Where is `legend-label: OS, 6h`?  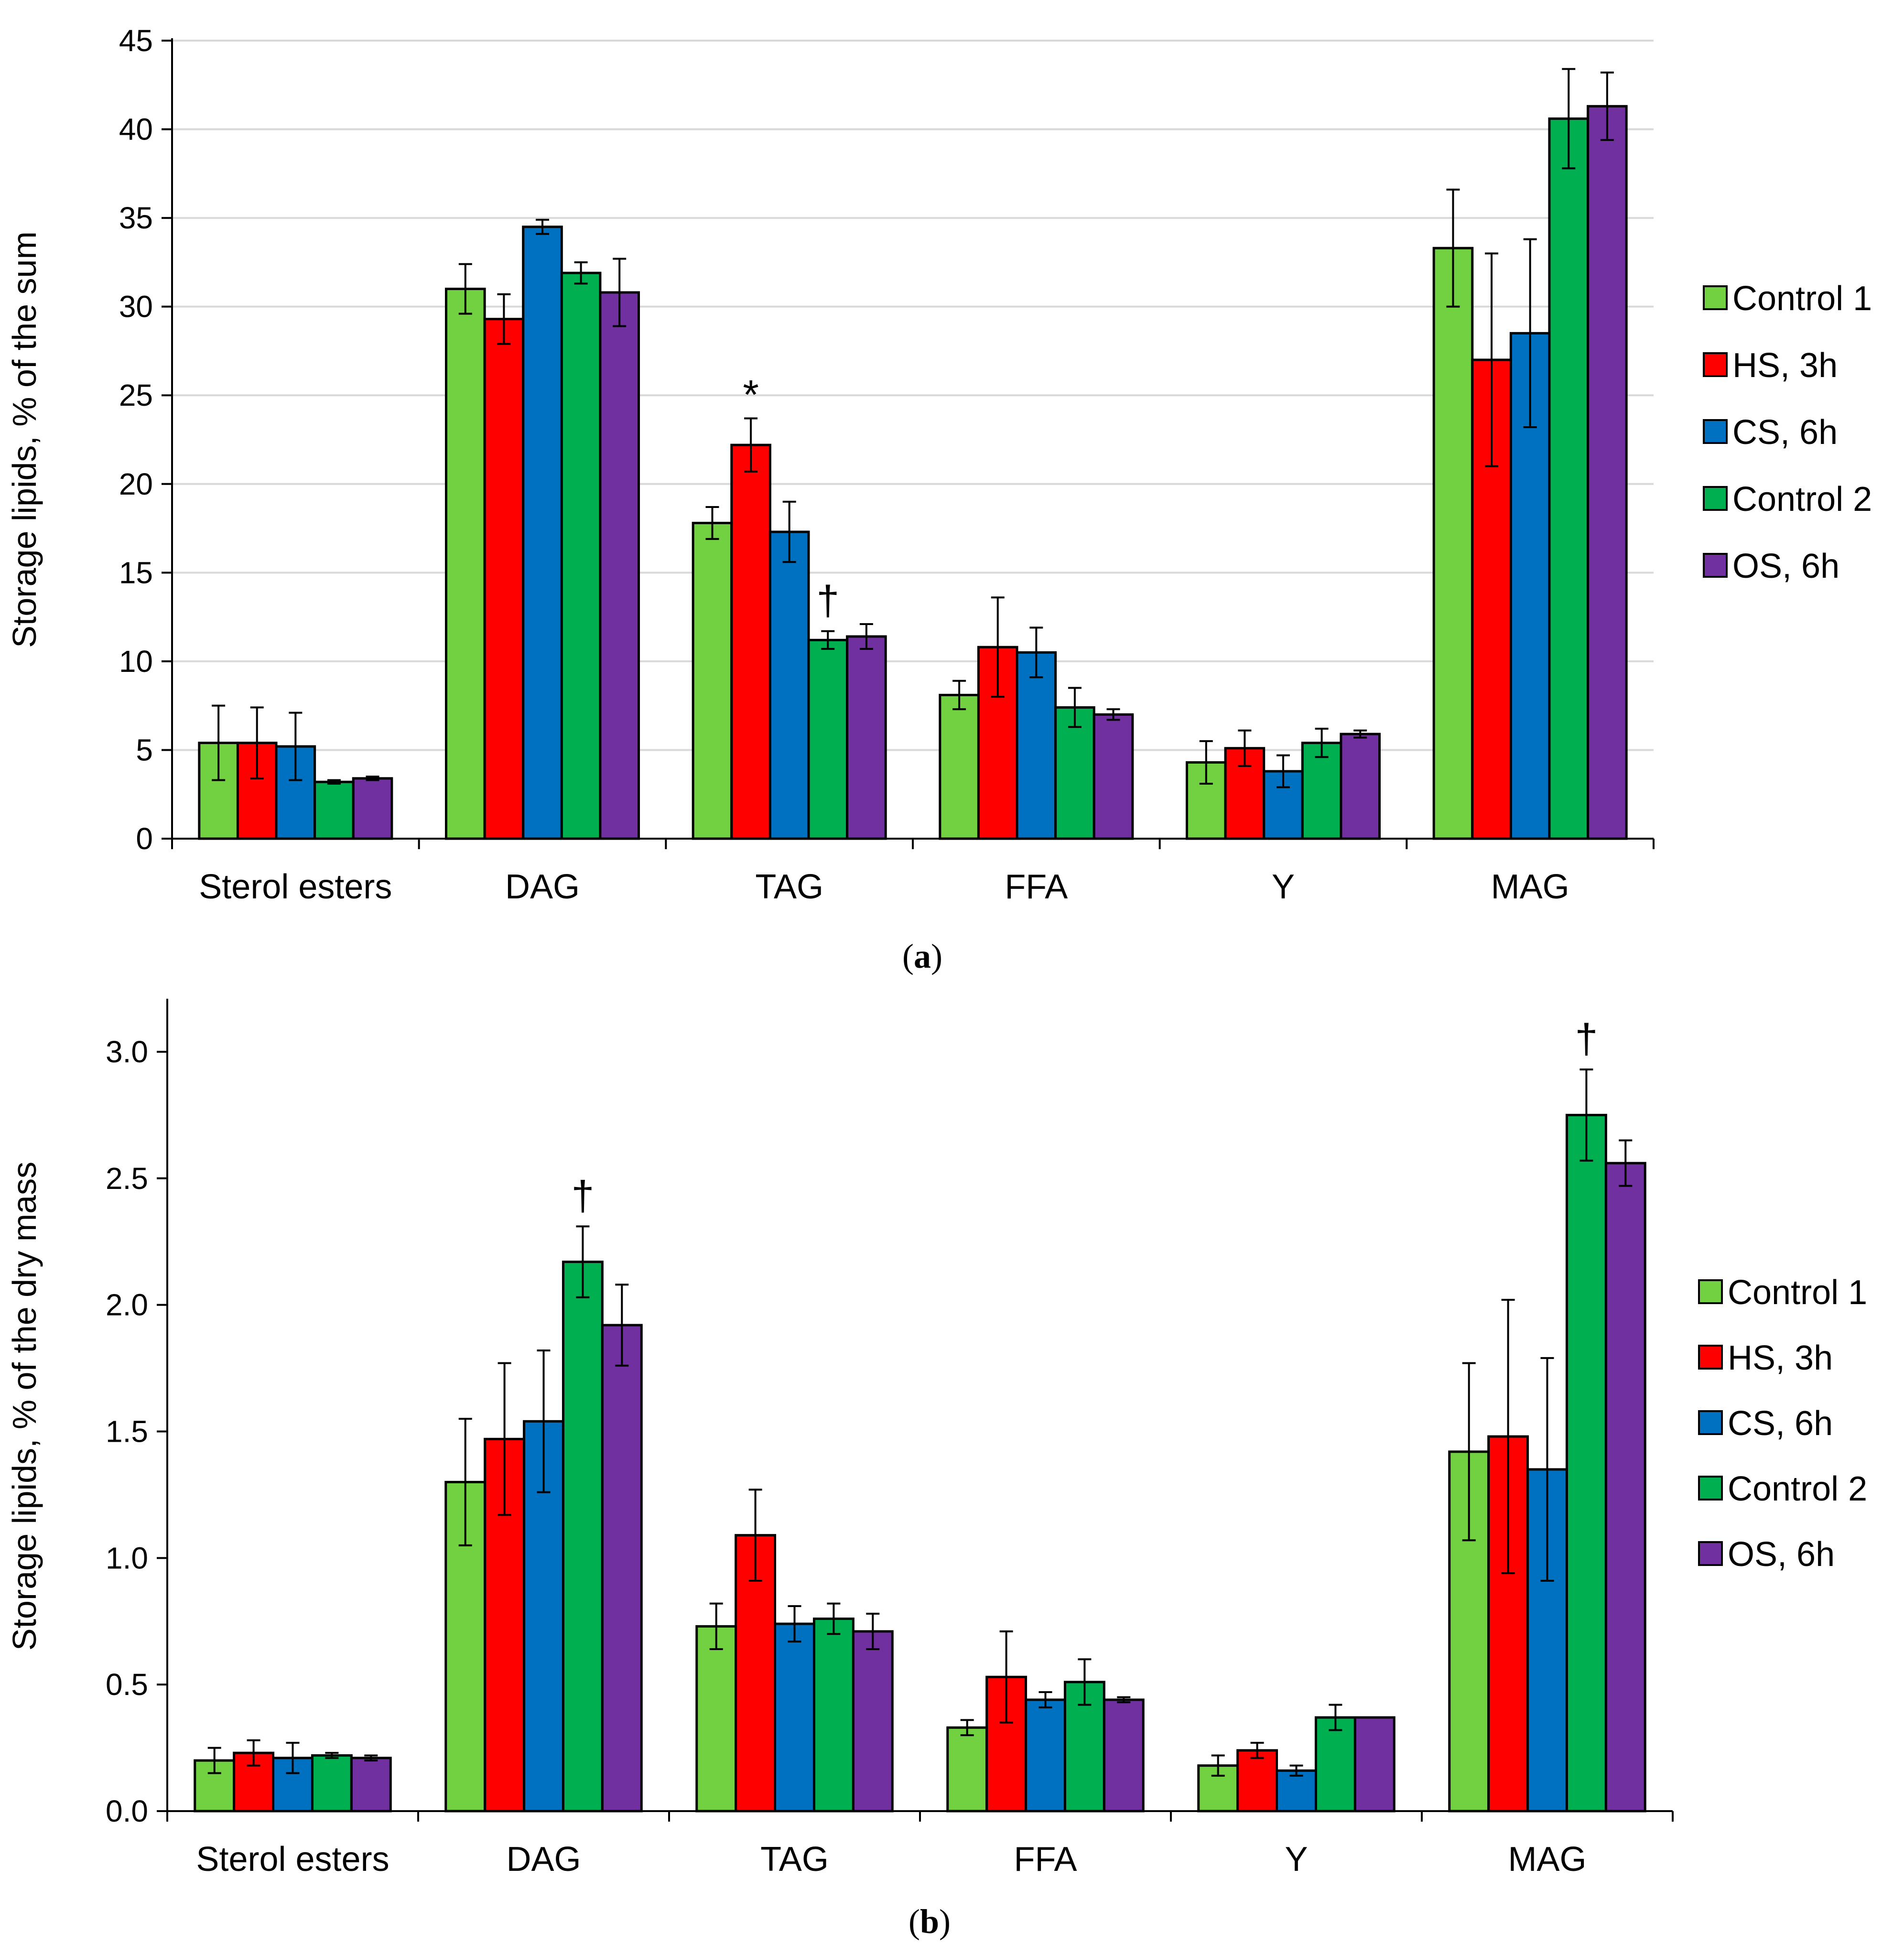 legend-label: OS, 6h is located at coordinates (1785, 566).